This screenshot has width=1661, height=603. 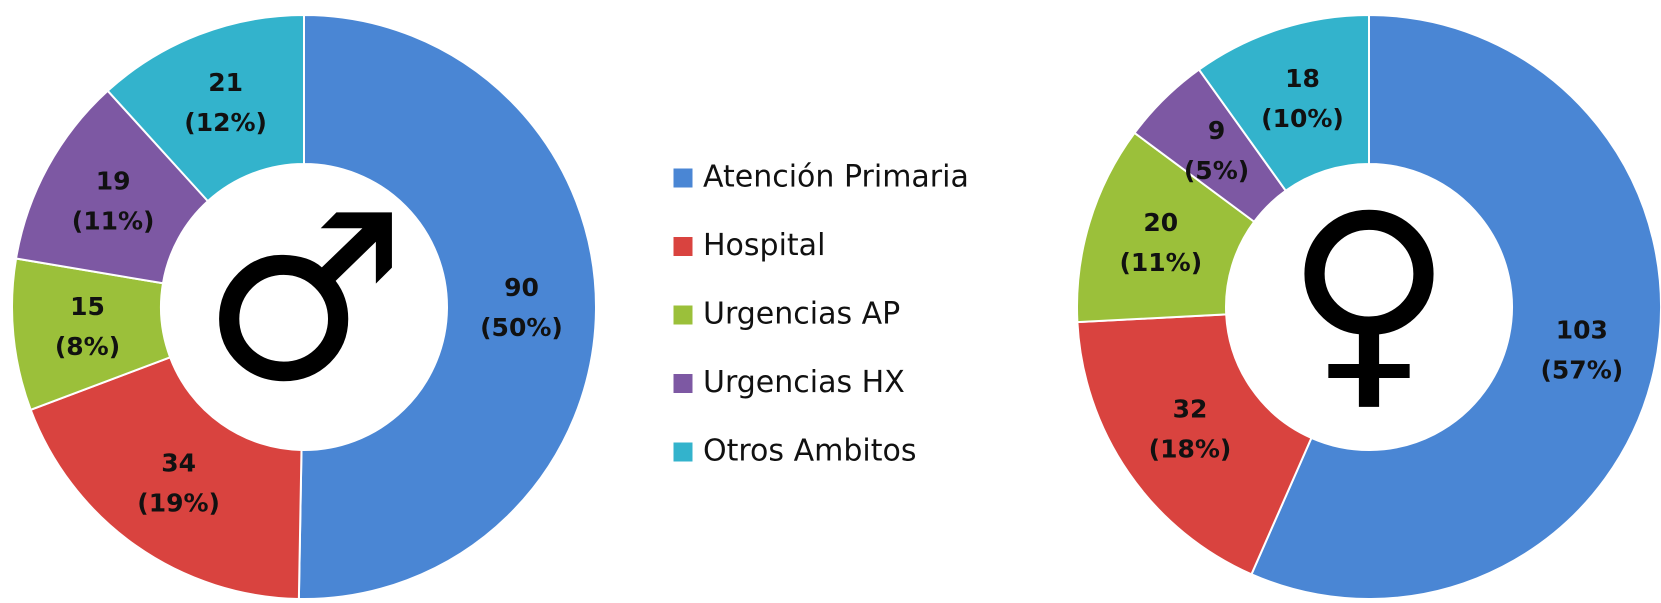 What do you see at coordinates (1190, 409) in the screenshot?
I see `data-label: 32` at bounding box center [1190, 409].